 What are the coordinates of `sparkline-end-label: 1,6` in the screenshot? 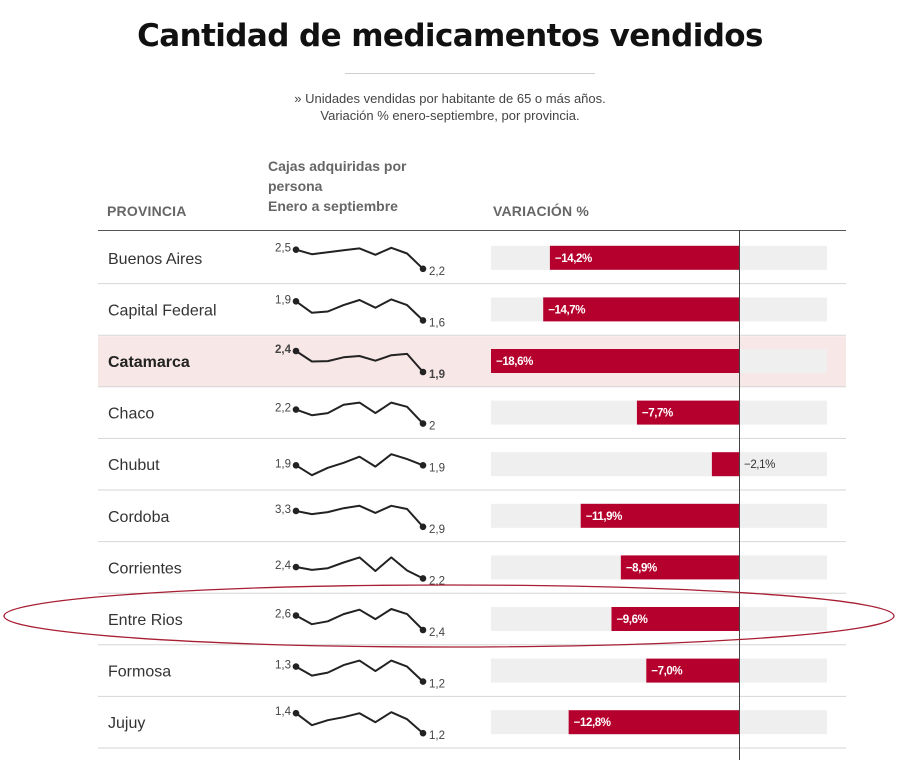 It's located at (437, 323).